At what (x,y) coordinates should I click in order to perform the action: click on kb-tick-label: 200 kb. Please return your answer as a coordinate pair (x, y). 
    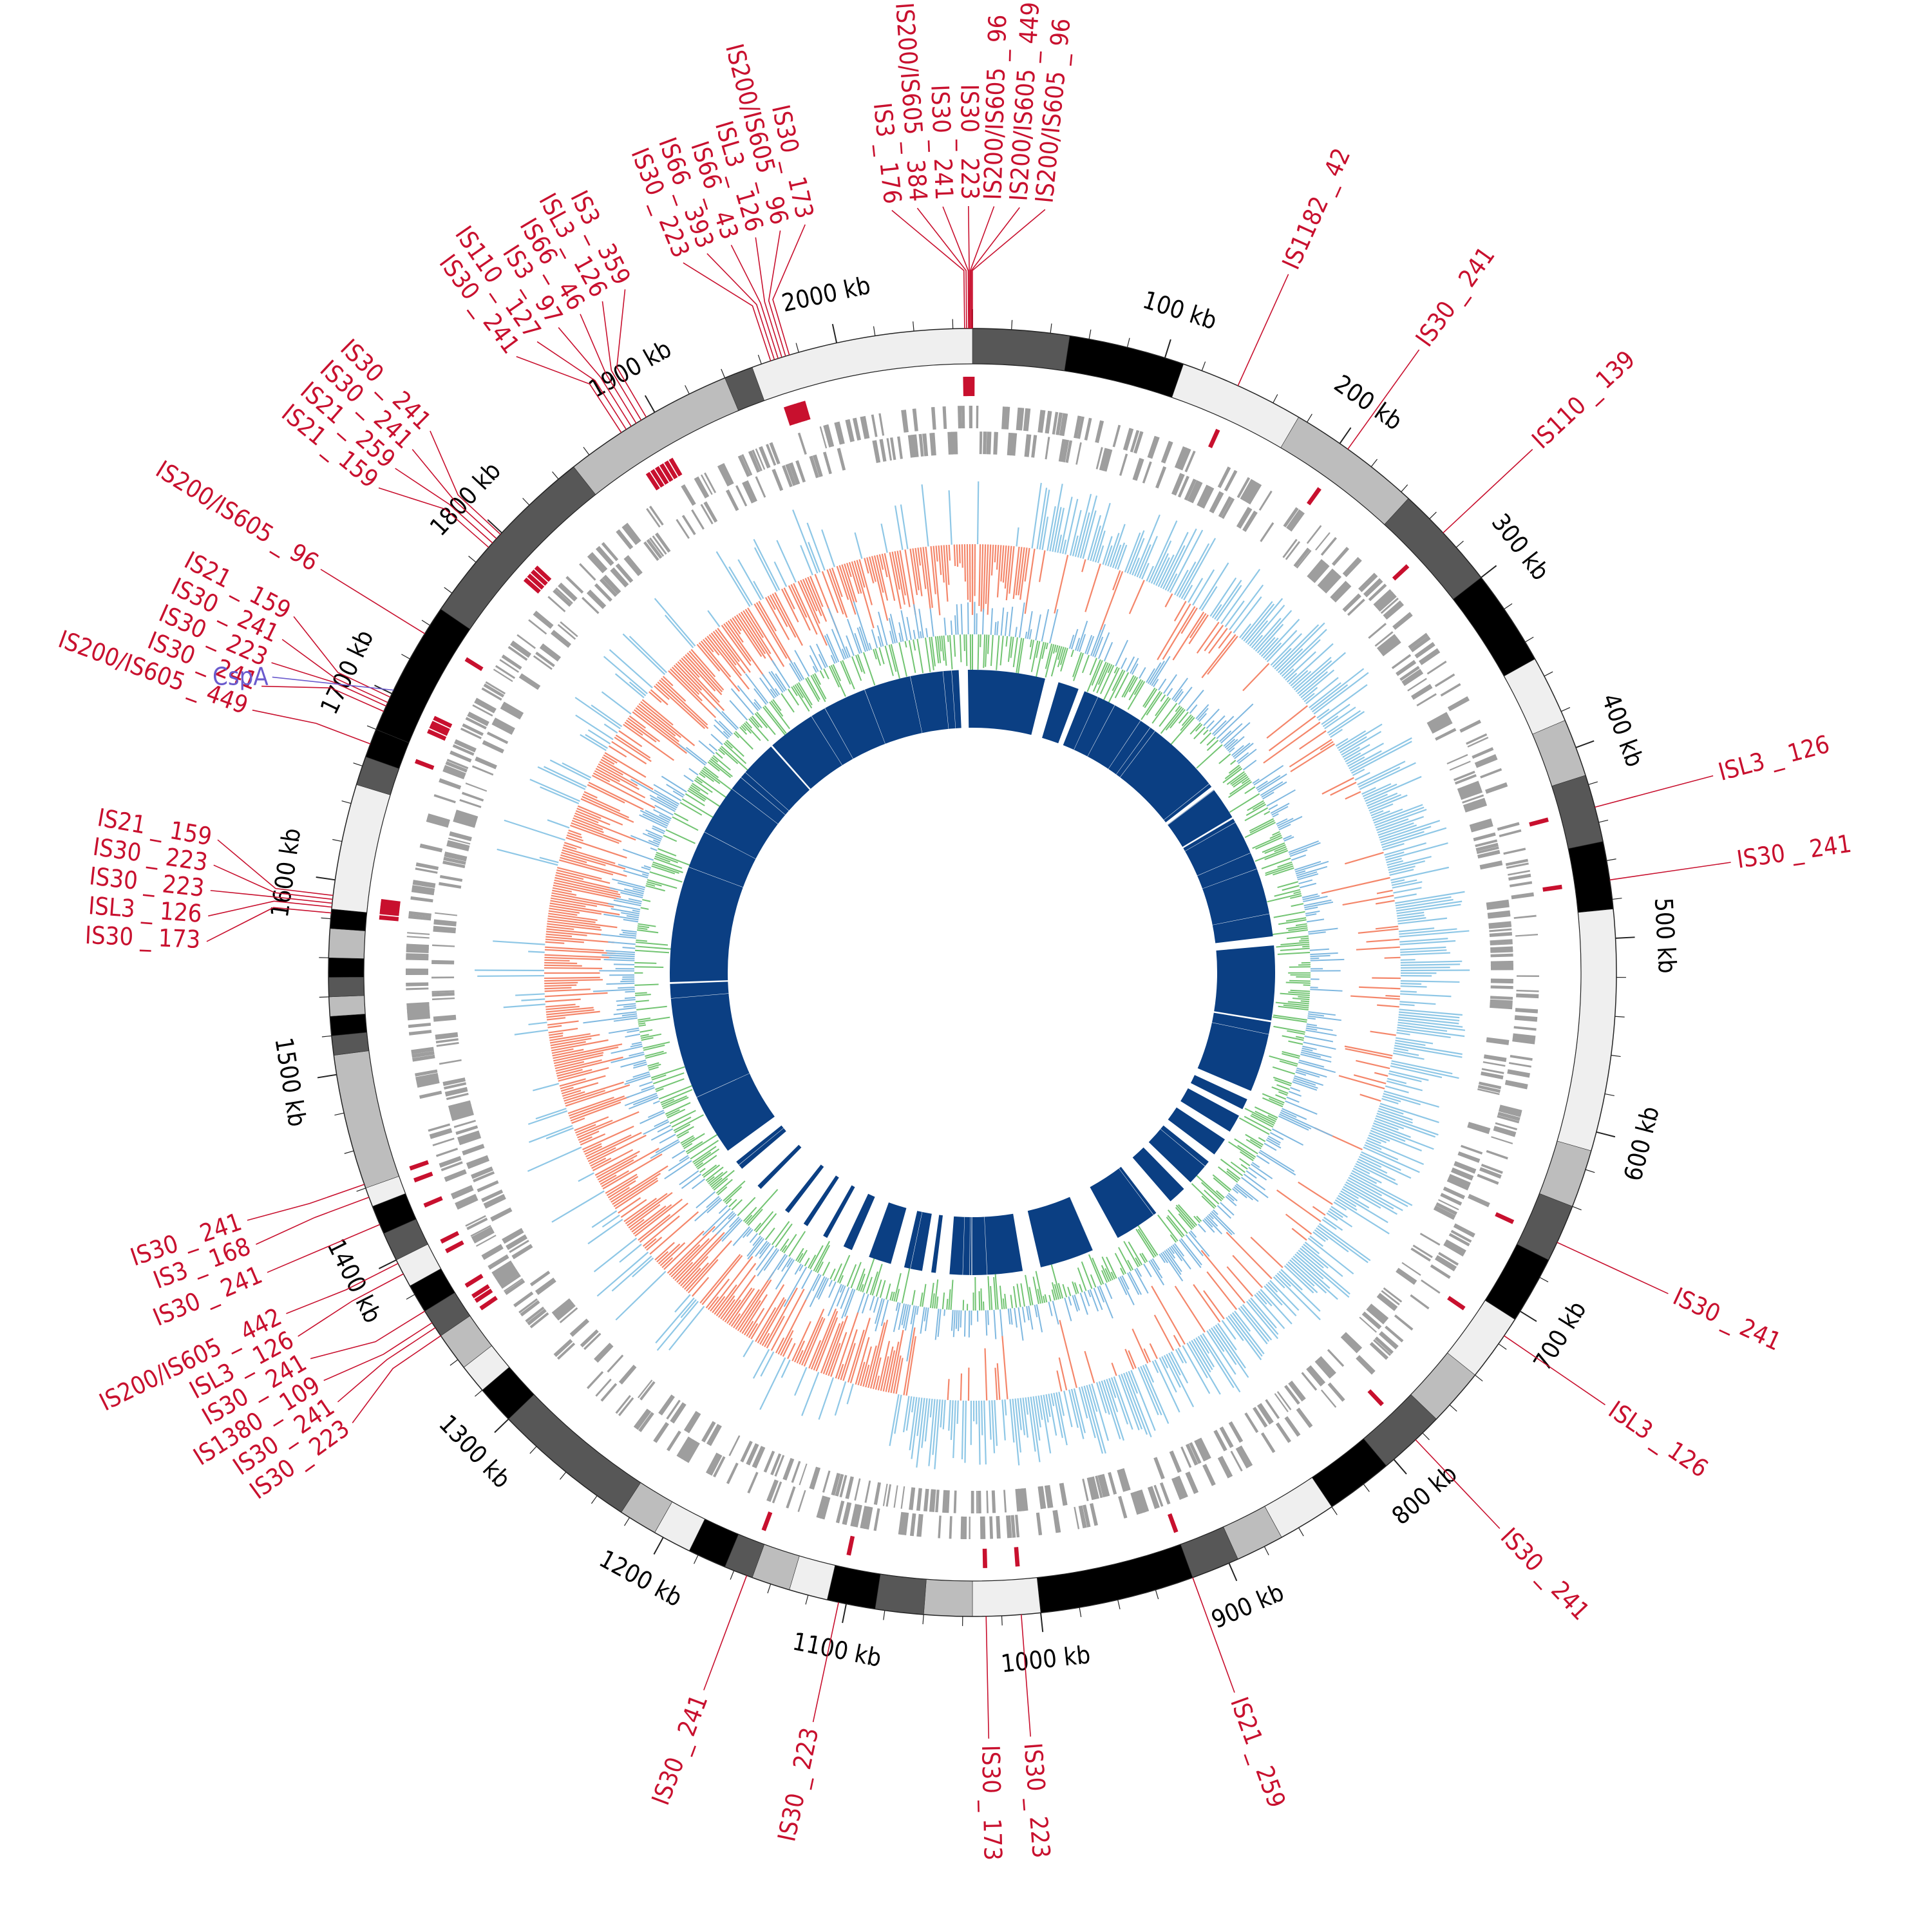
    Looking at the image, I should click on (1368, 402).